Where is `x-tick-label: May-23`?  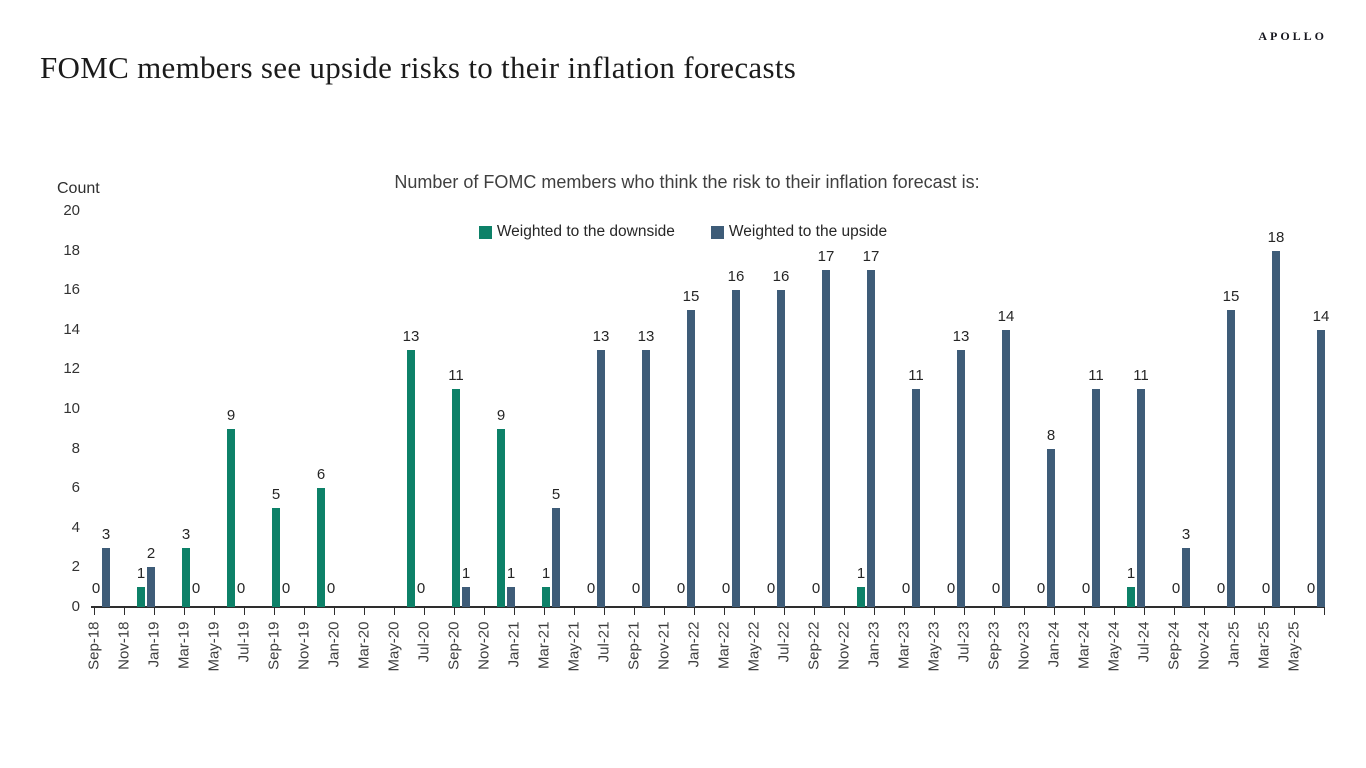
x-tick-label: May-23 is located at coordinates (934, 646).